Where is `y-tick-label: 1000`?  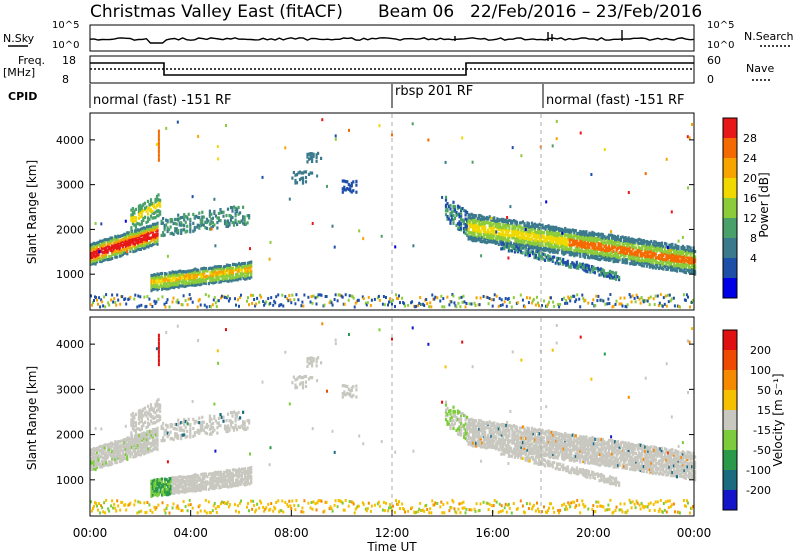
y-tick-label: 1000 is located at coordinates (70, 274).